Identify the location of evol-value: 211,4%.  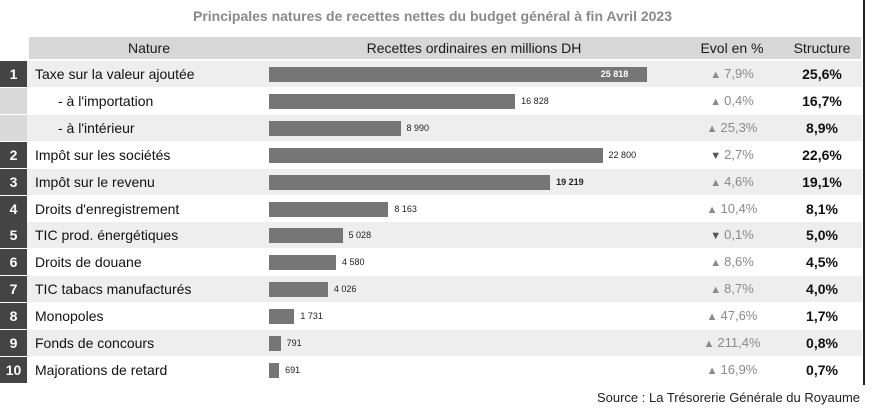
(739, 342).